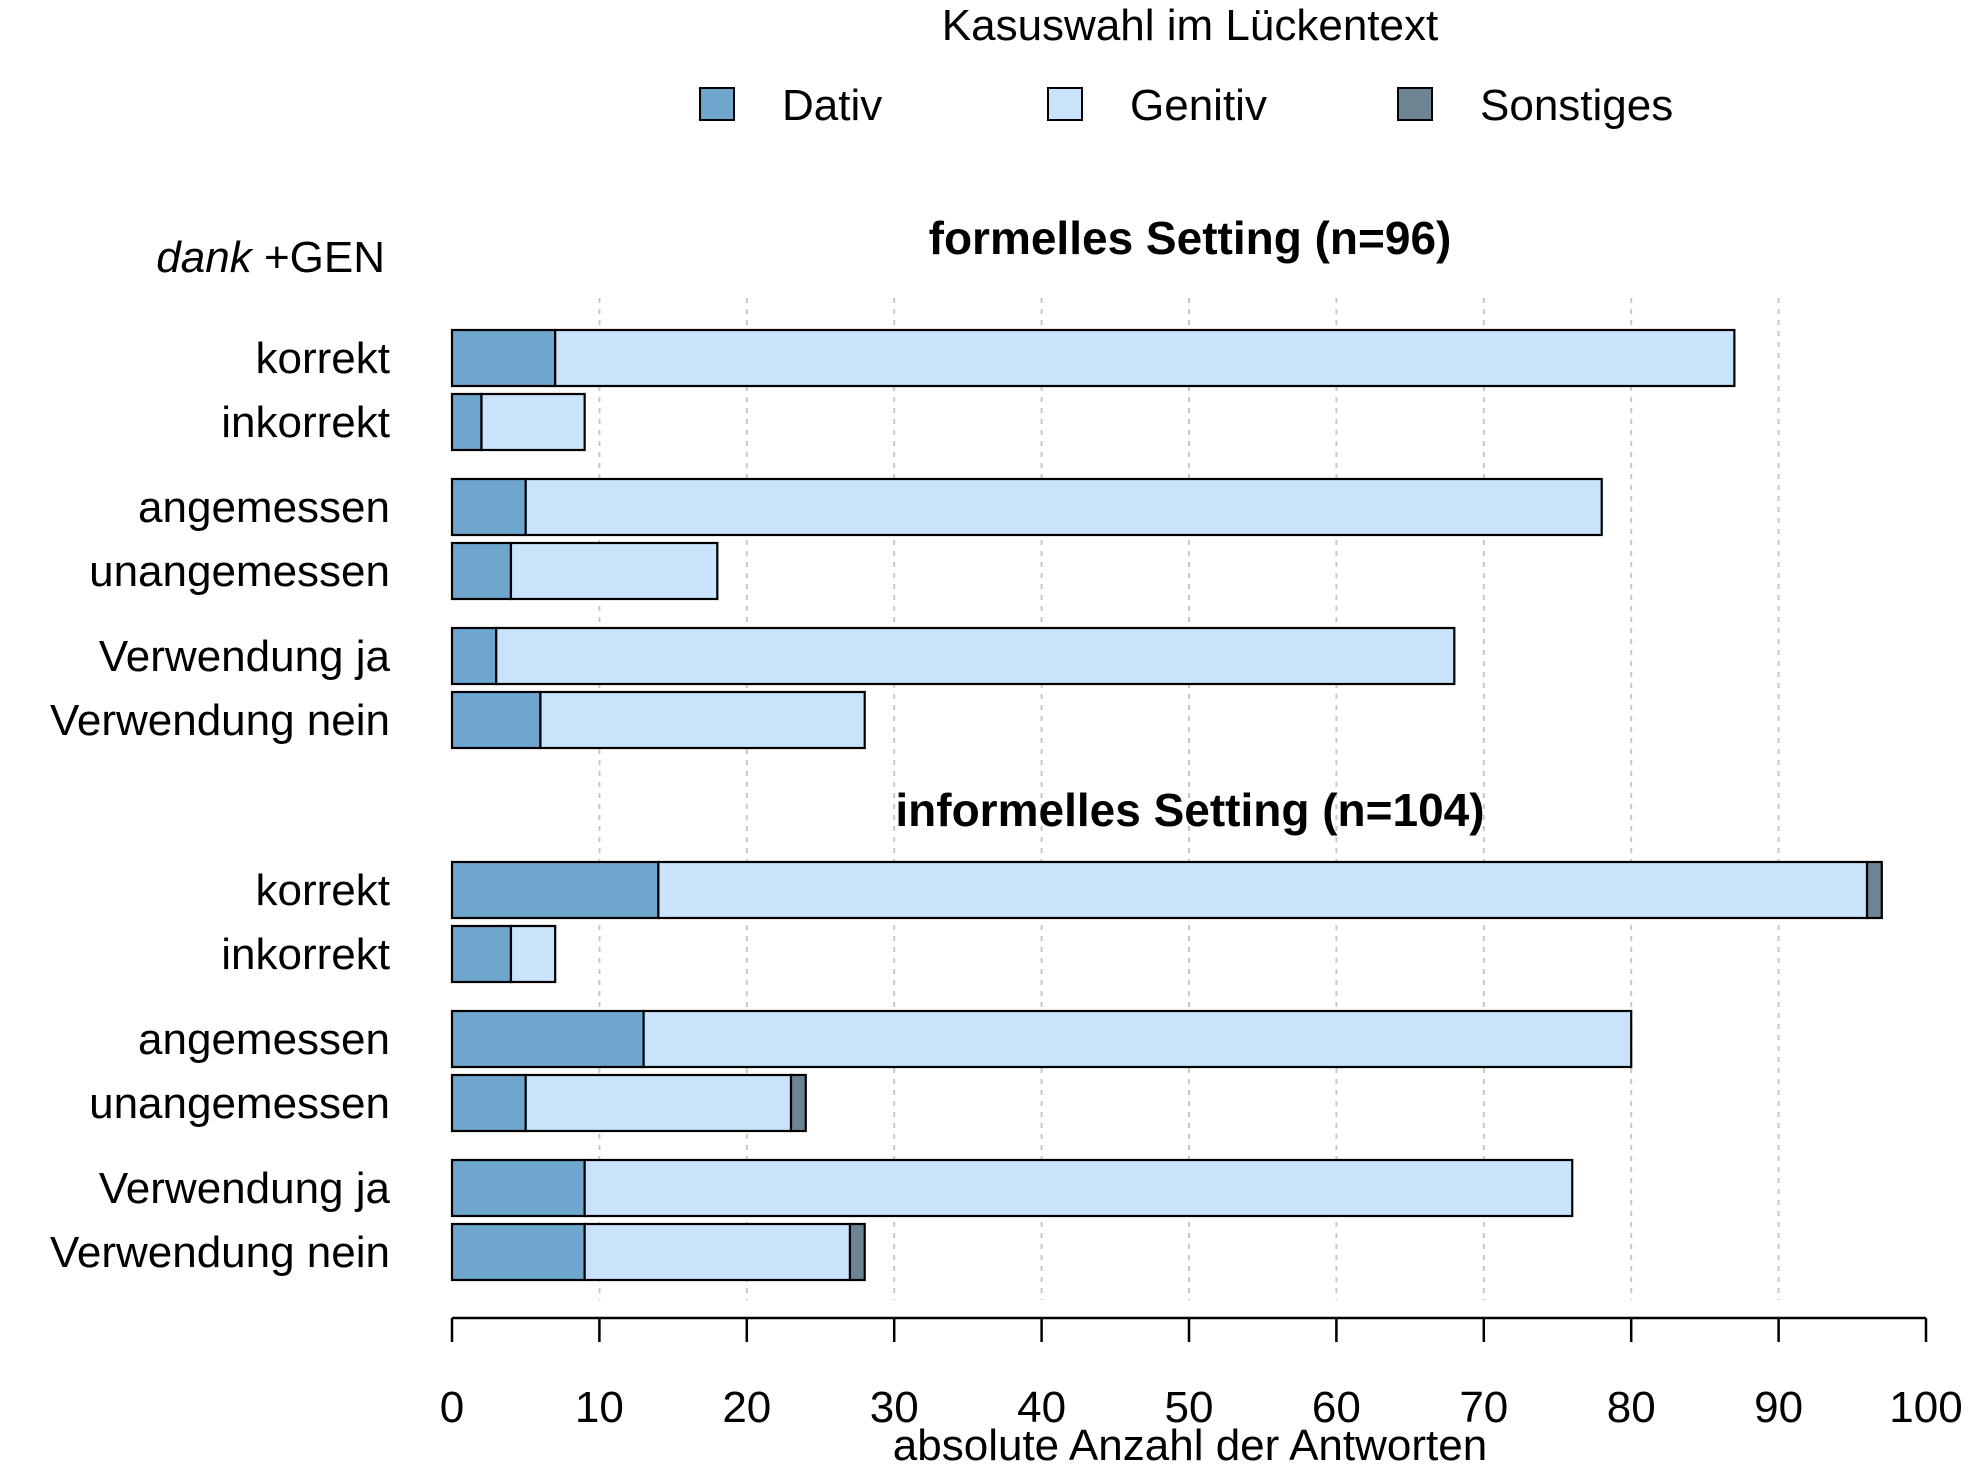  Describe the element at coordinates (1336, 1407) in the screenshot. I see `x-tick-label: 60` at that location.